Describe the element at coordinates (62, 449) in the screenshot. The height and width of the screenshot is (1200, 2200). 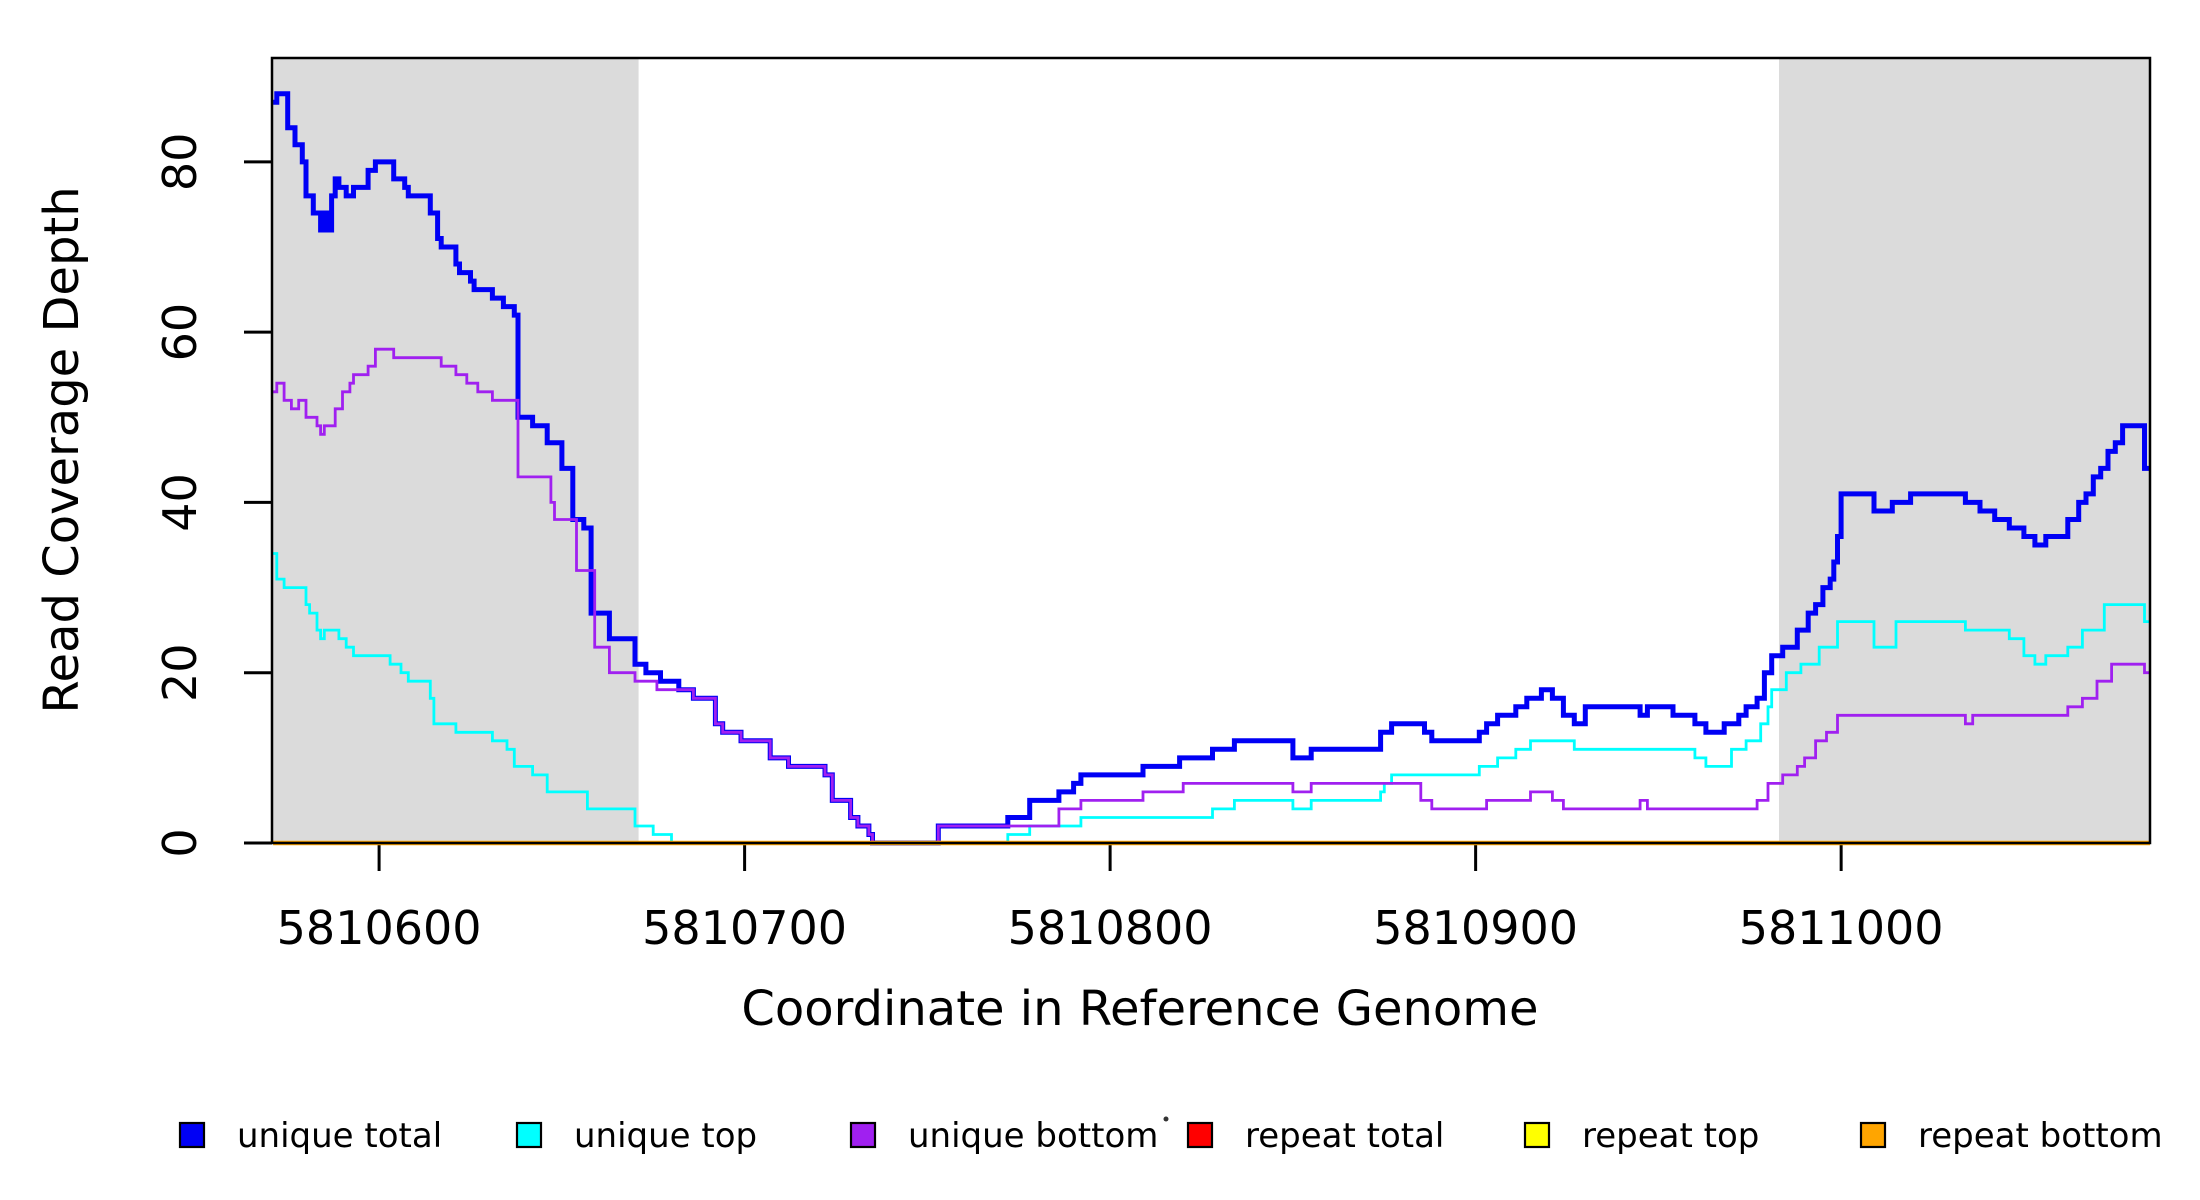
I see `y-axis-title: Read Coverage Depth` at that location.